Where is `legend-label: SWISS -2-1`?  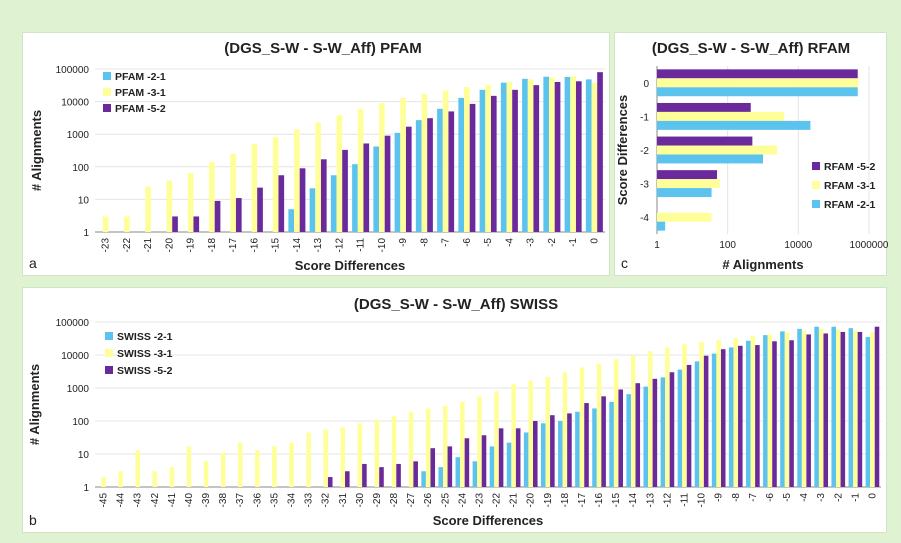 legend-label: SWISS -2-1 is located at coordinates (145, 337).